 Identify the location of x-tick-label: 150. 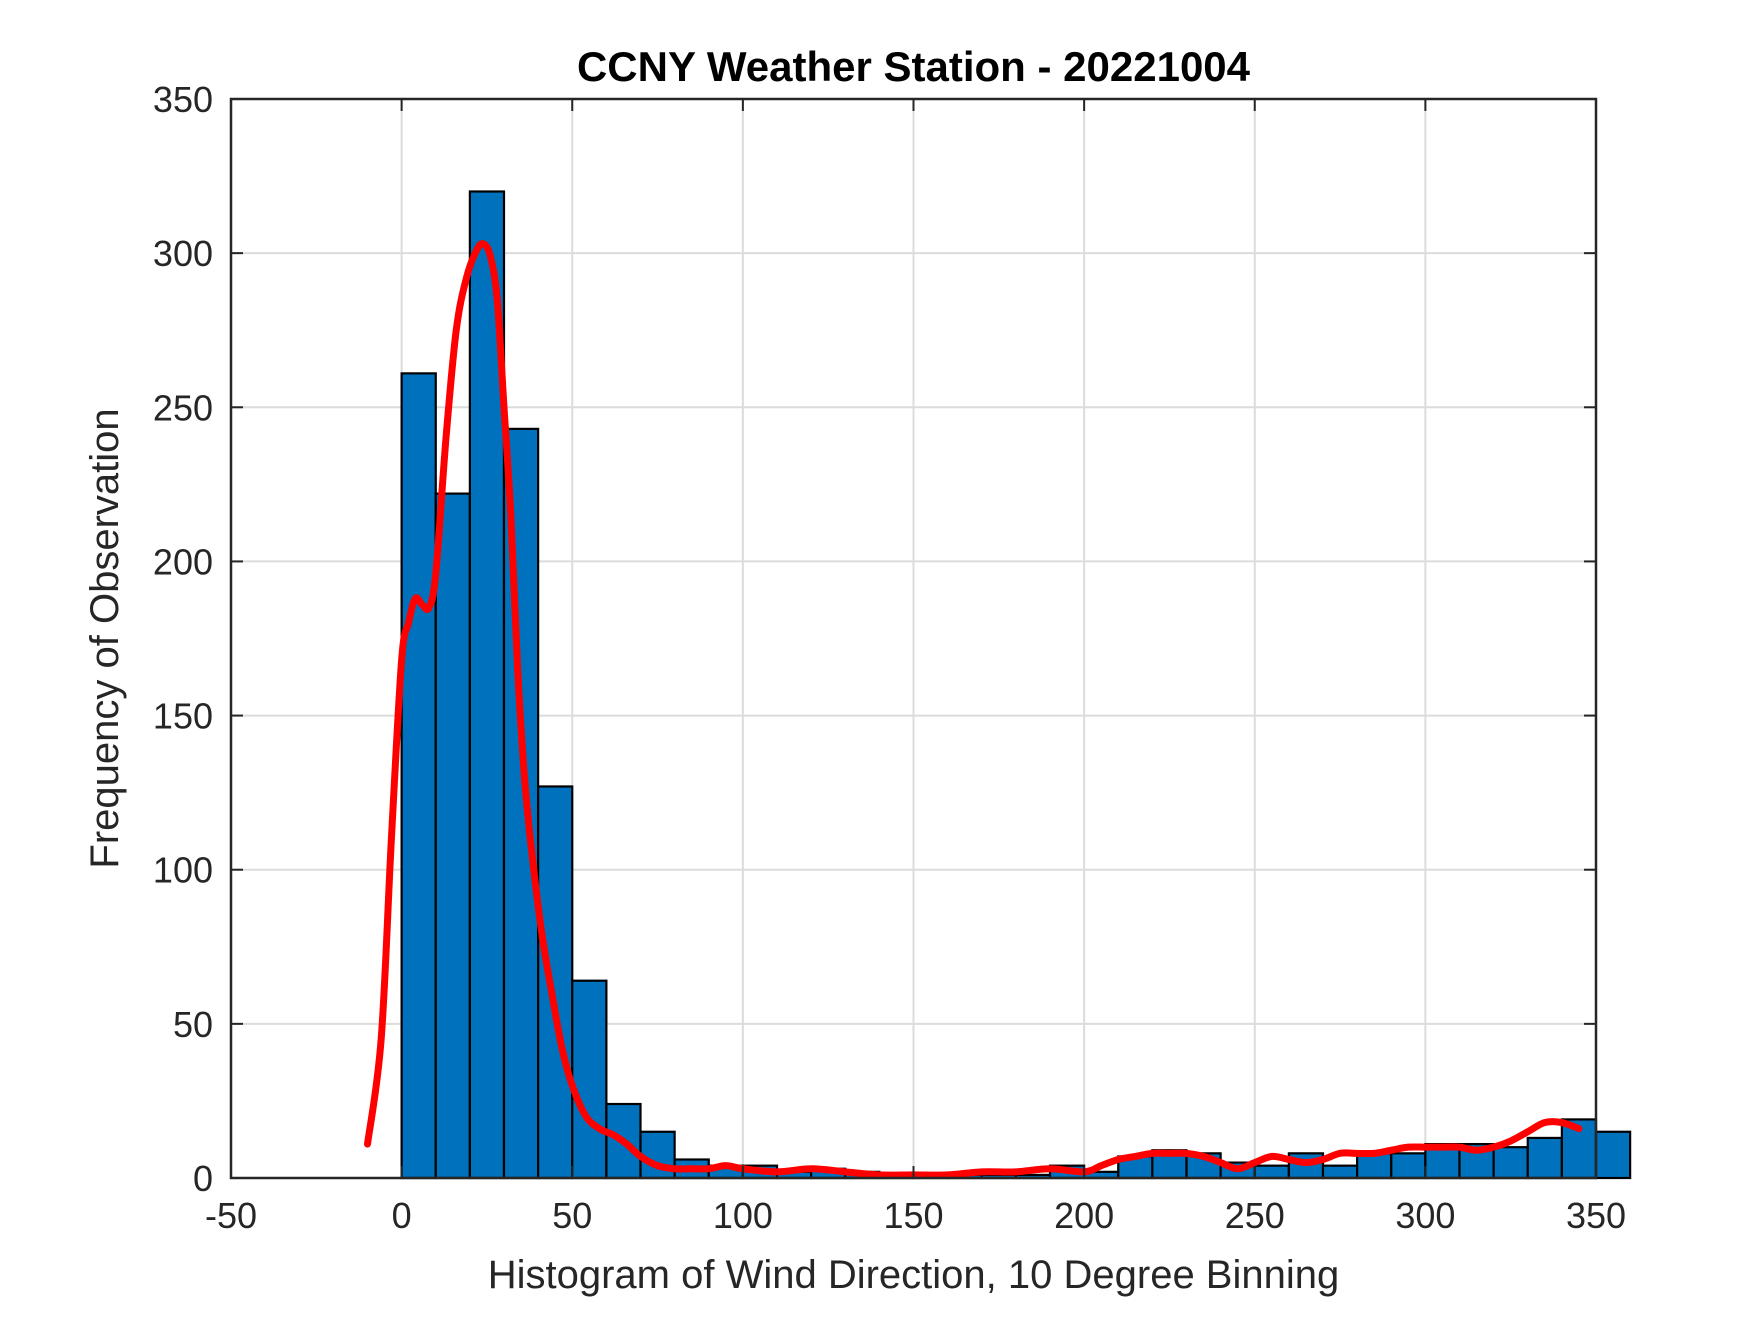
(913, 1215).